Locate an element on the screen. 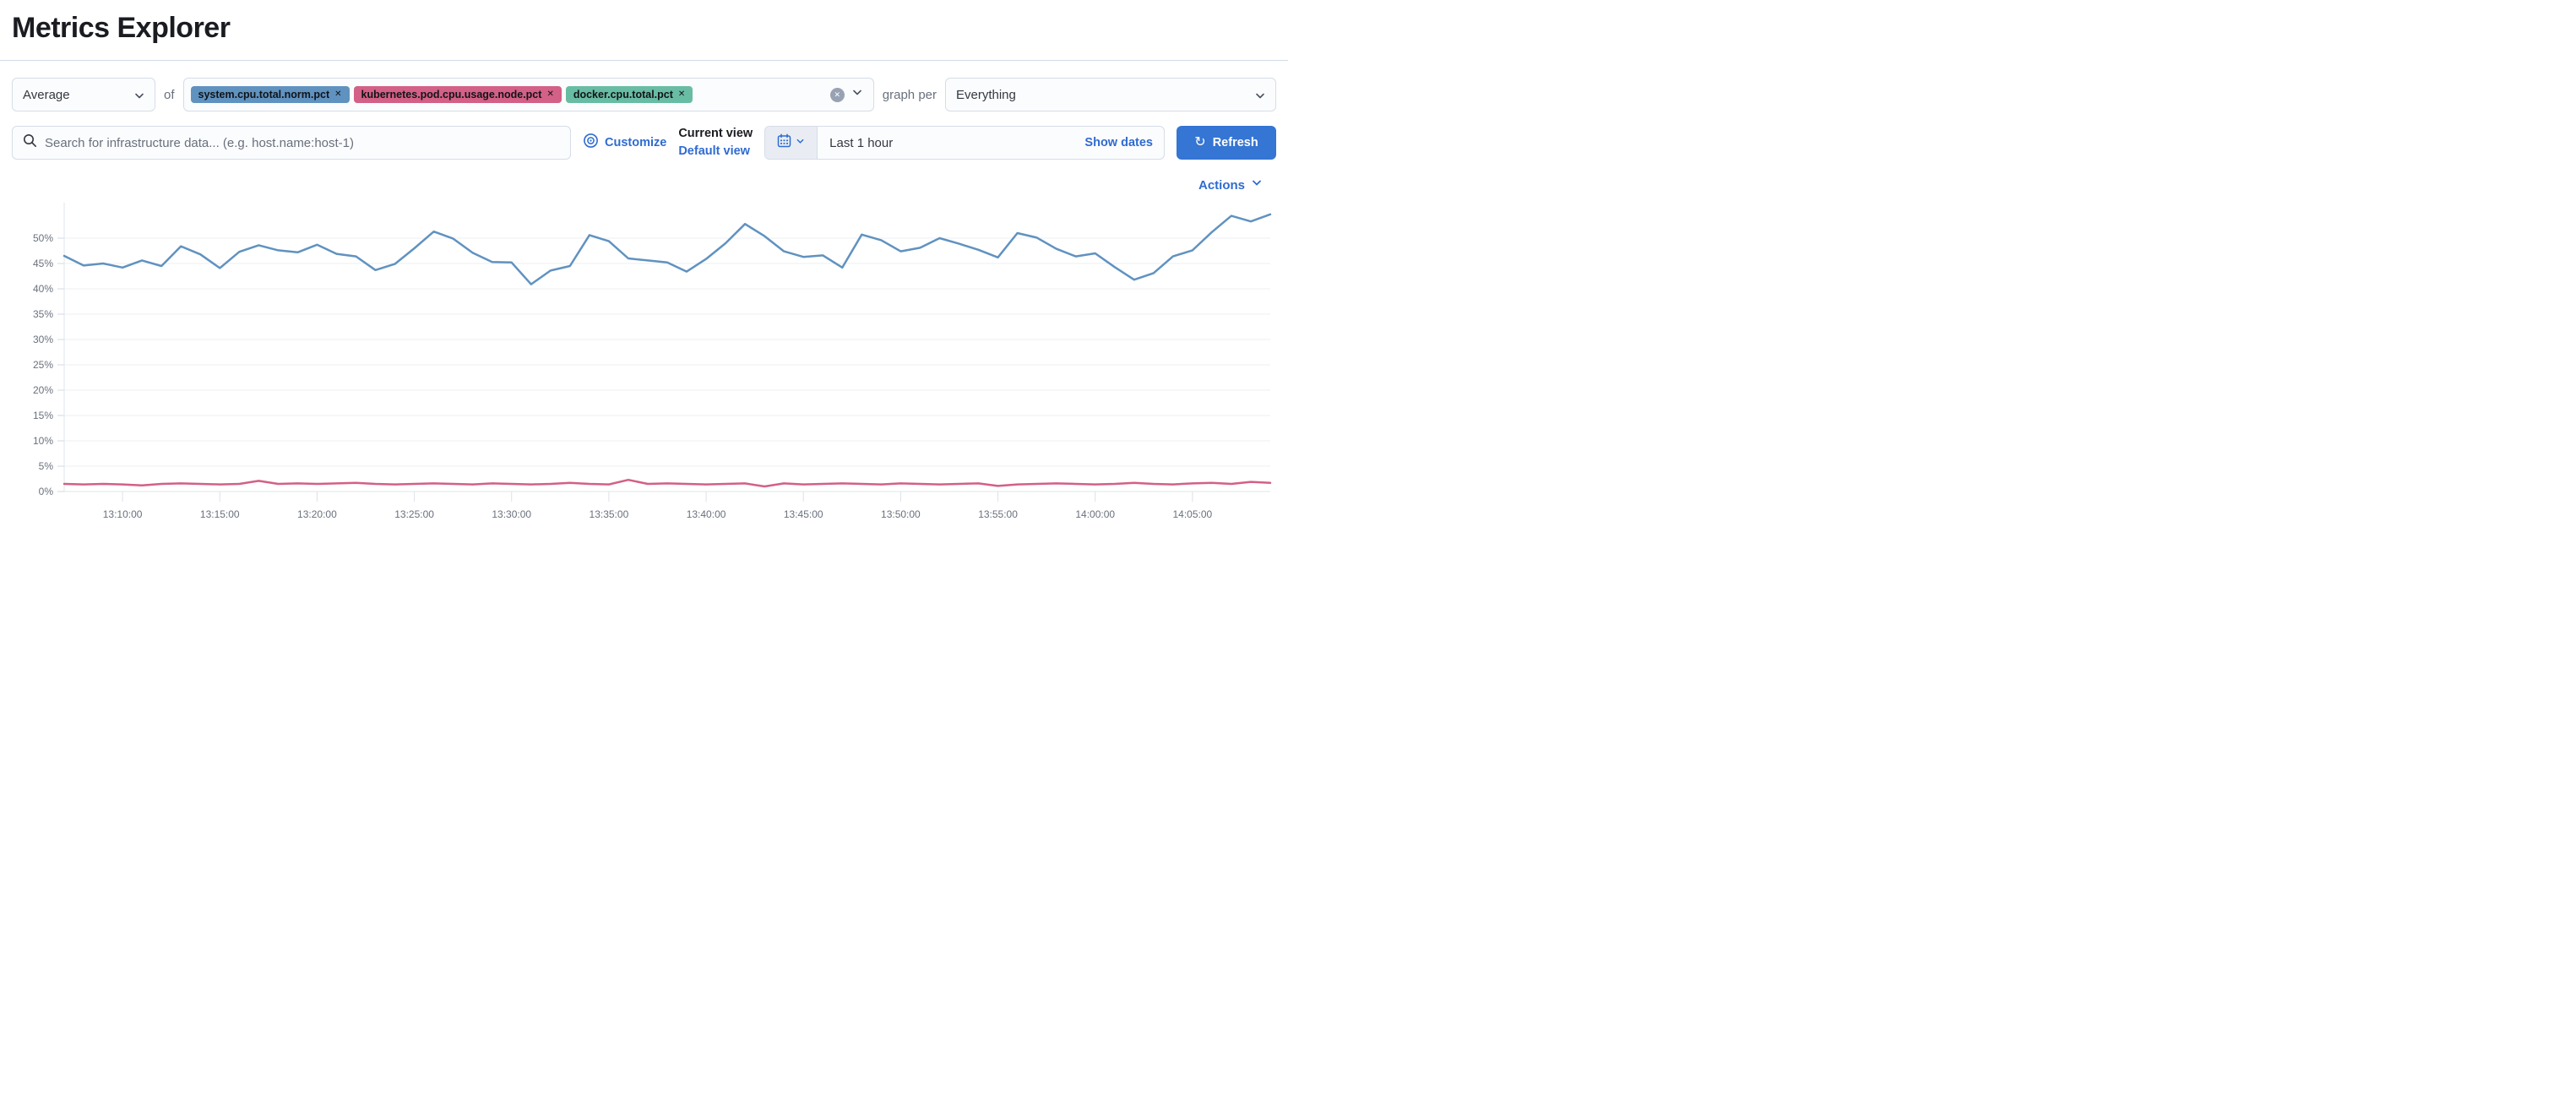 The height and width of the screenshot is (1108, 2576). metric-badge: system.cpu.total.norm.pct ✕ is located at coordinates (270, 94).